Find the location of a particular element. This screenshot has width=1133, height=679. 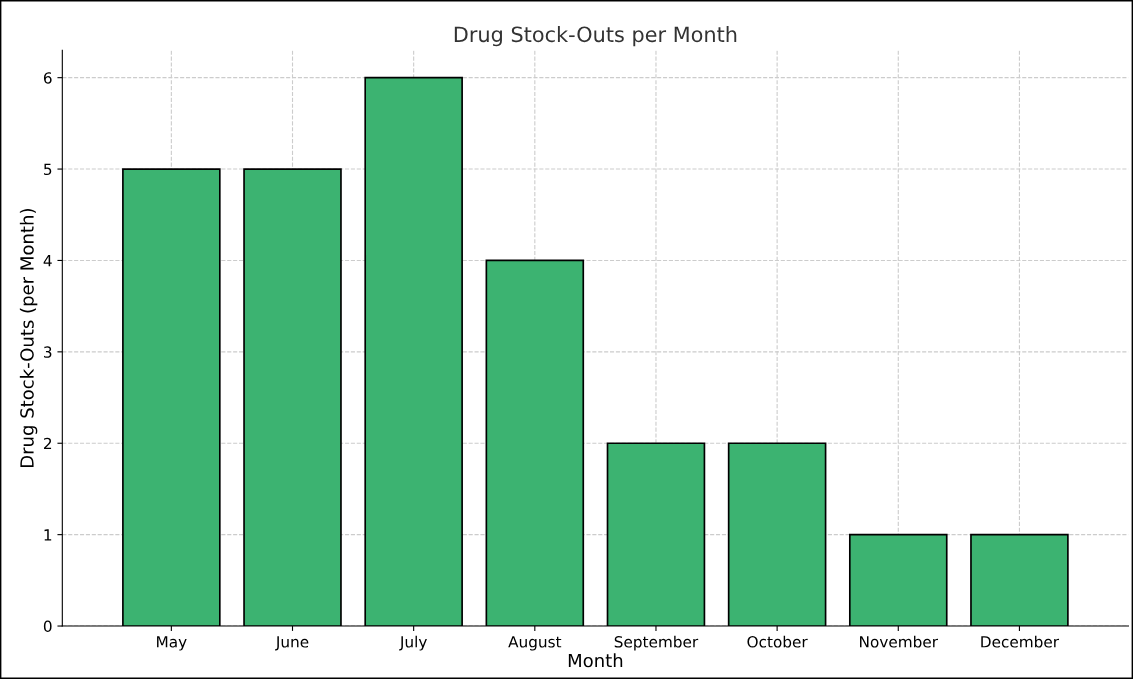

x-tick-label: June is located at coordinates (292, 643).